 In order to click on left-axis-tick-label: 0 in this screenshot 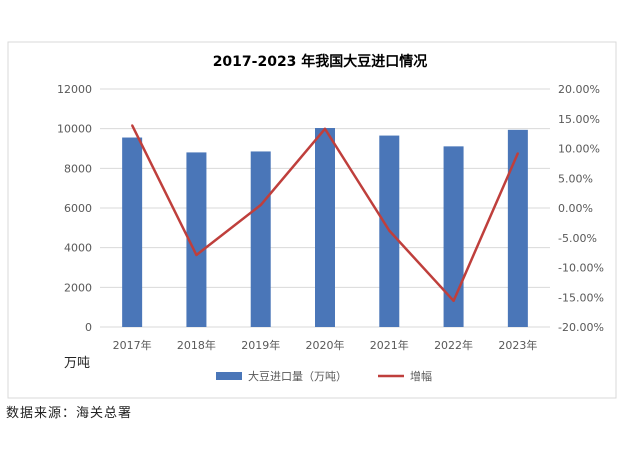, I will do `click(88, 327)`.